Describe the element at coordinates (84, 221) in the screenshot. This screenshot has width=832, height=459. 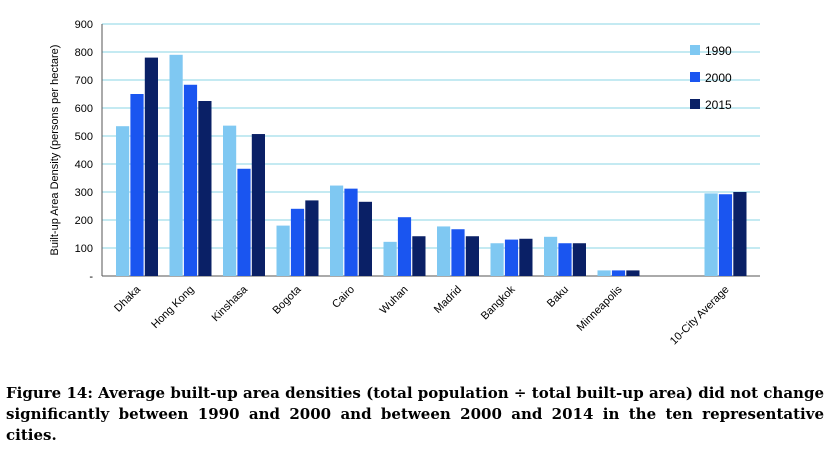
I see `y-tick-label: 200` at that location.